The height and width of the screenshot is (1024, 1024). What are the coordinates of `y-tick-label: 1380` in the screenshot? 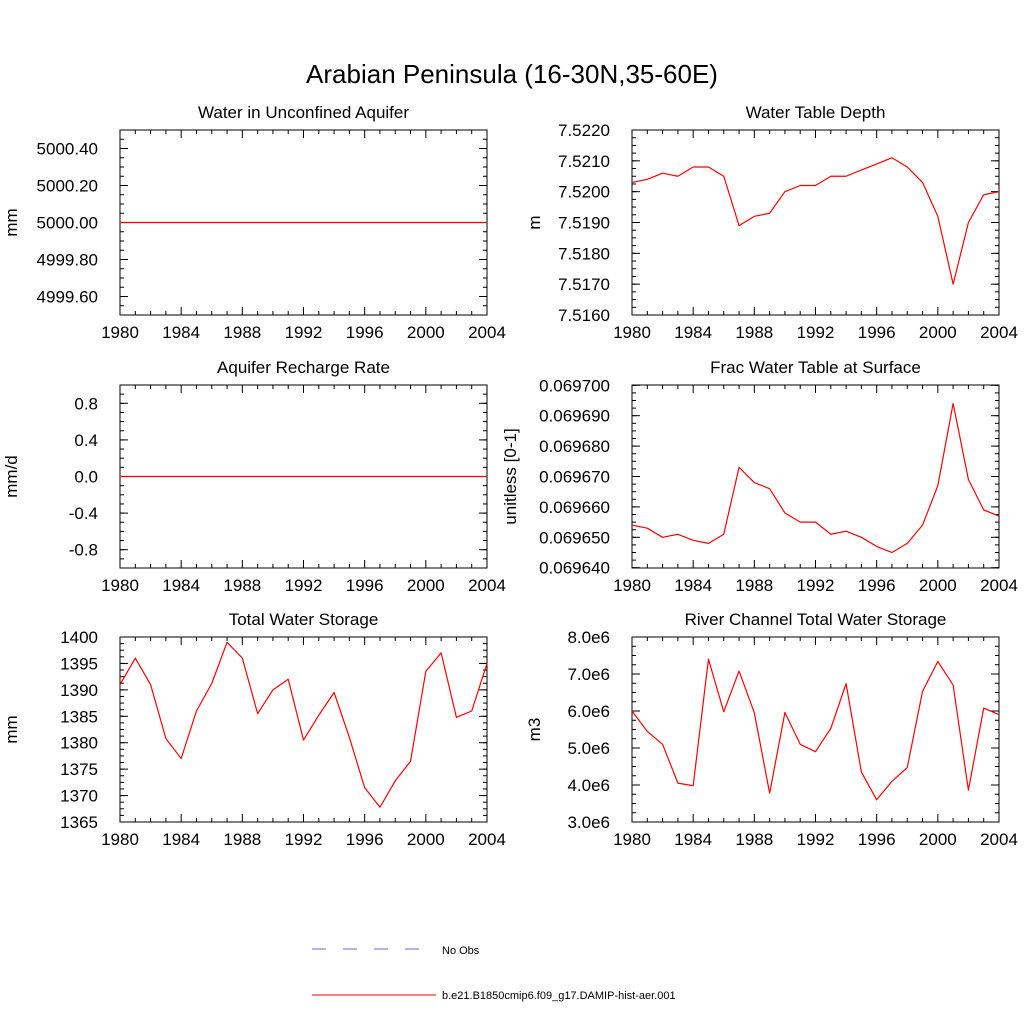 It's located at (79, 743).